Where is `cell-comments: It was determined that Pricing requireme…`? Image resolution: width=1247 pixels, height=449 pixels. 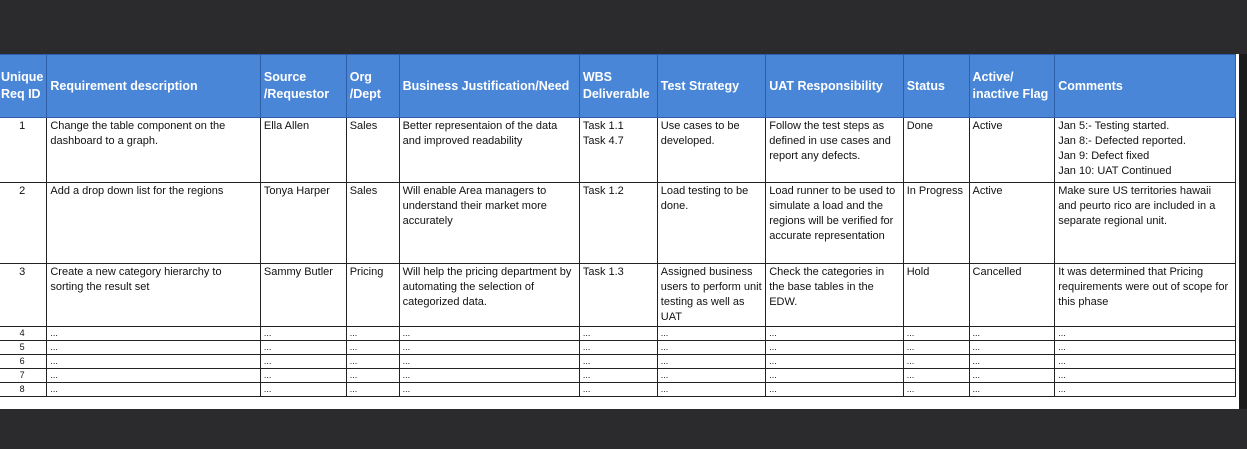 cell-comments: It was determined that Pricing requireme… is located at coordinates (1145, 295).